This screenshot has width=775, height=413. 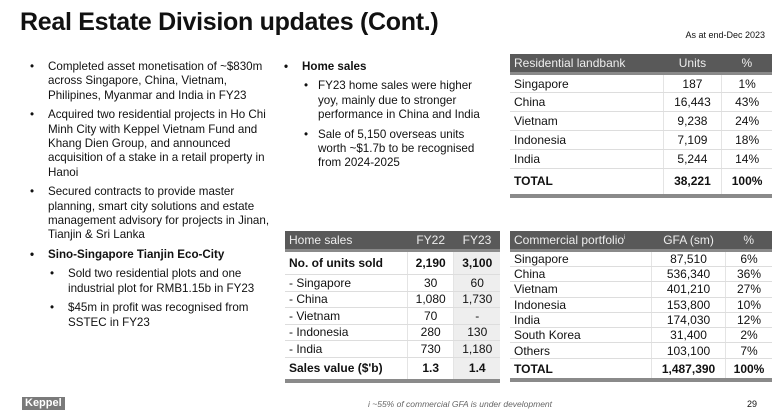 I want to click on page-number: 29, so click(x=752, y=404).